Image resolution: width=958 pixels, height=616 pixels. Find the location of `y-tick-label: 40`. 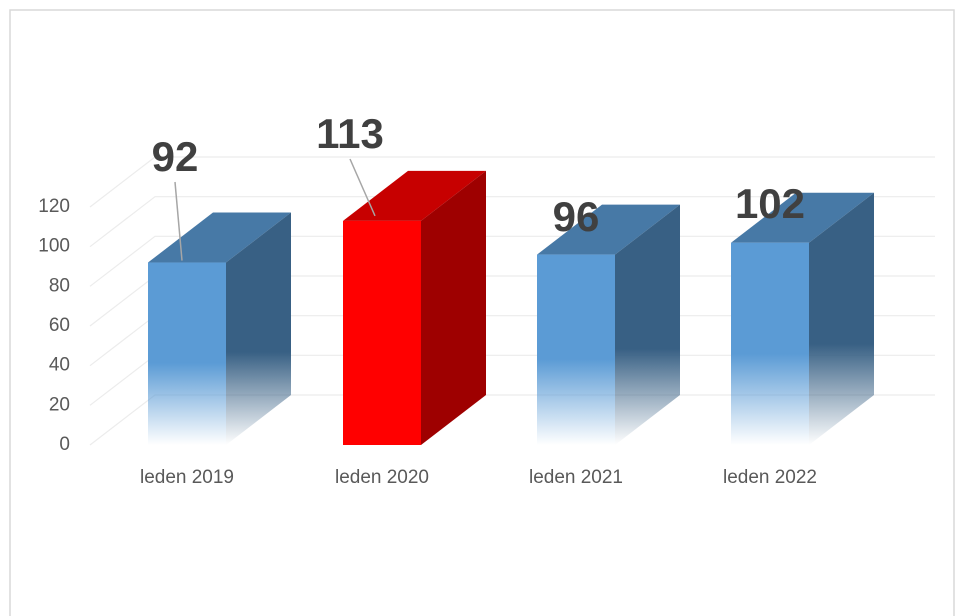

y-tick-label: 40 is located at coordinates (59, 365).